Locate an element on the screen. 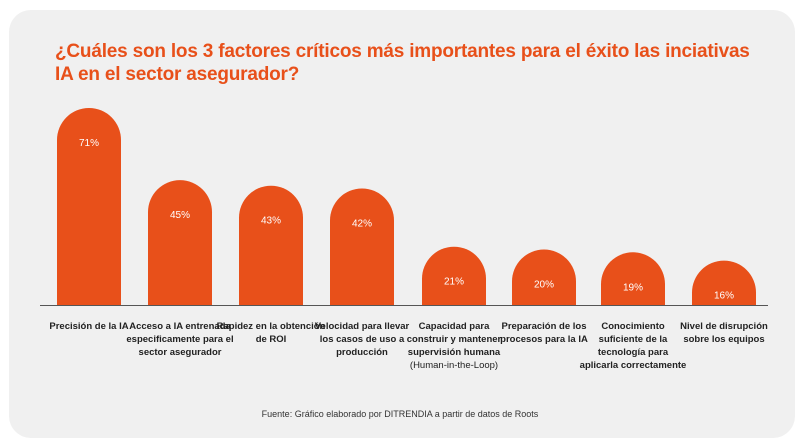 This screenshot has width=800, height=447. bar-data-label: 45% is located at coordinates (180, 215).